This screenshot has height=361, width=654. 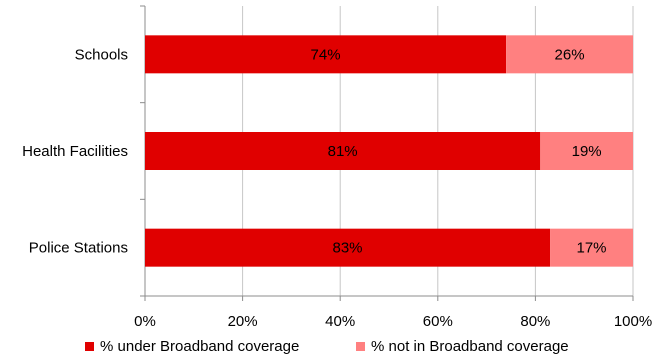 I want to click on x-tick-label: 80%, so click(x=535, y=321).